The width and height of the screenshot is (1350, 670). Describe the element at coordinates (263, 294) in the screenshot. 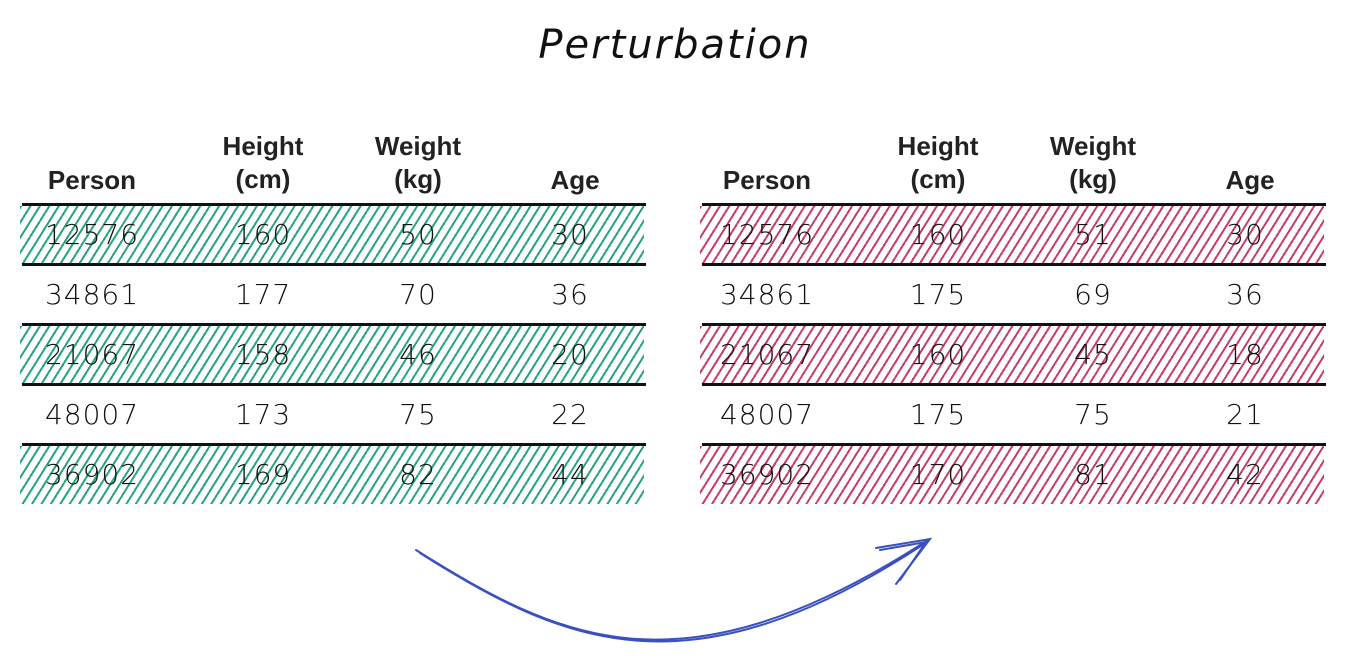

I see `cell-height: 177` at that location.